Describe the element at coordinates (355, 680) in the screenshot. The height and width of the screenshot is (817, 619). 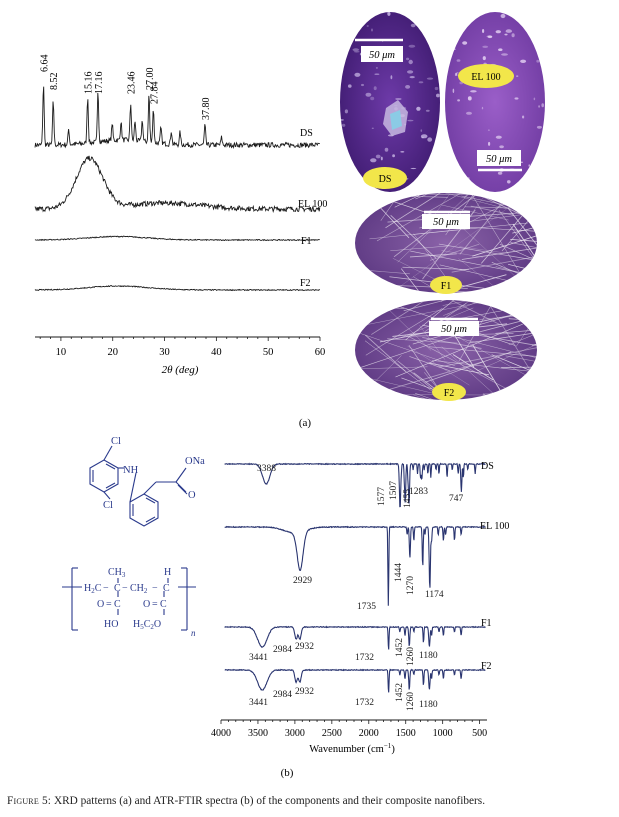
I see `ftir-series-f2` at that location.